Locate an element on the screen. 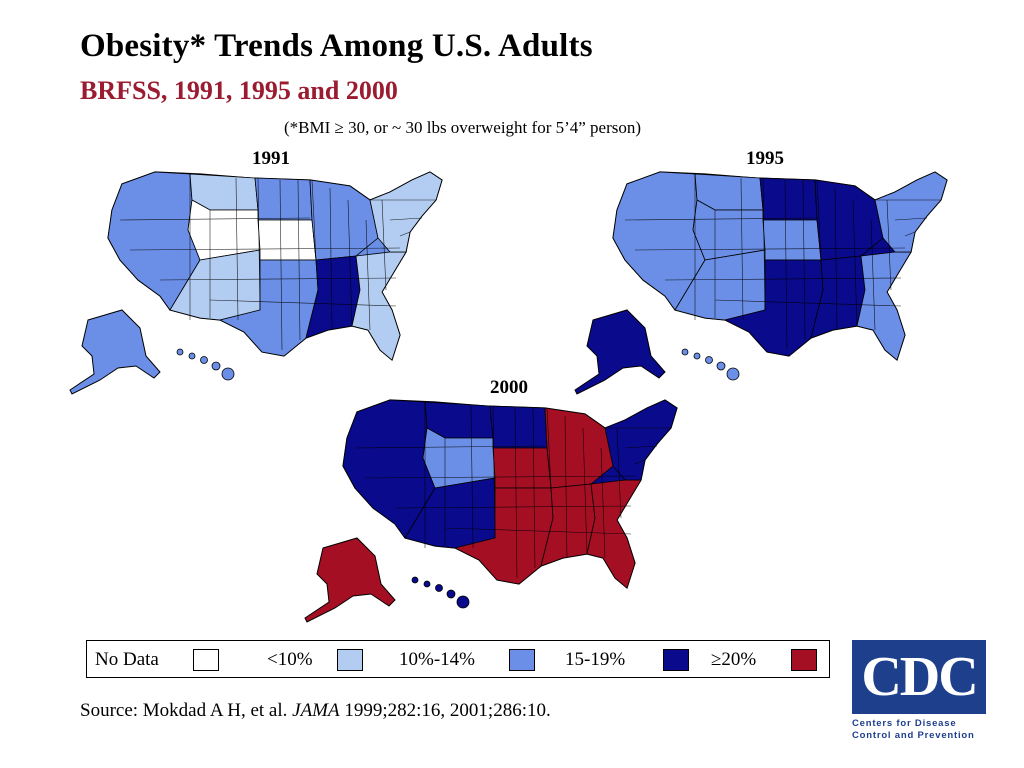 This screenshot has height=768, width=1024. map-legend: No Data <10% 10%-14% 15-19% ≥20% is located at coordinates (458, 659).